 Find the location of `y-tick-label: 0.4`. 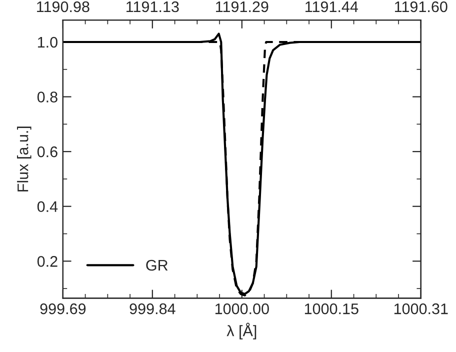

y-tick-label: 0.4 is located at coordinates (47, 206).